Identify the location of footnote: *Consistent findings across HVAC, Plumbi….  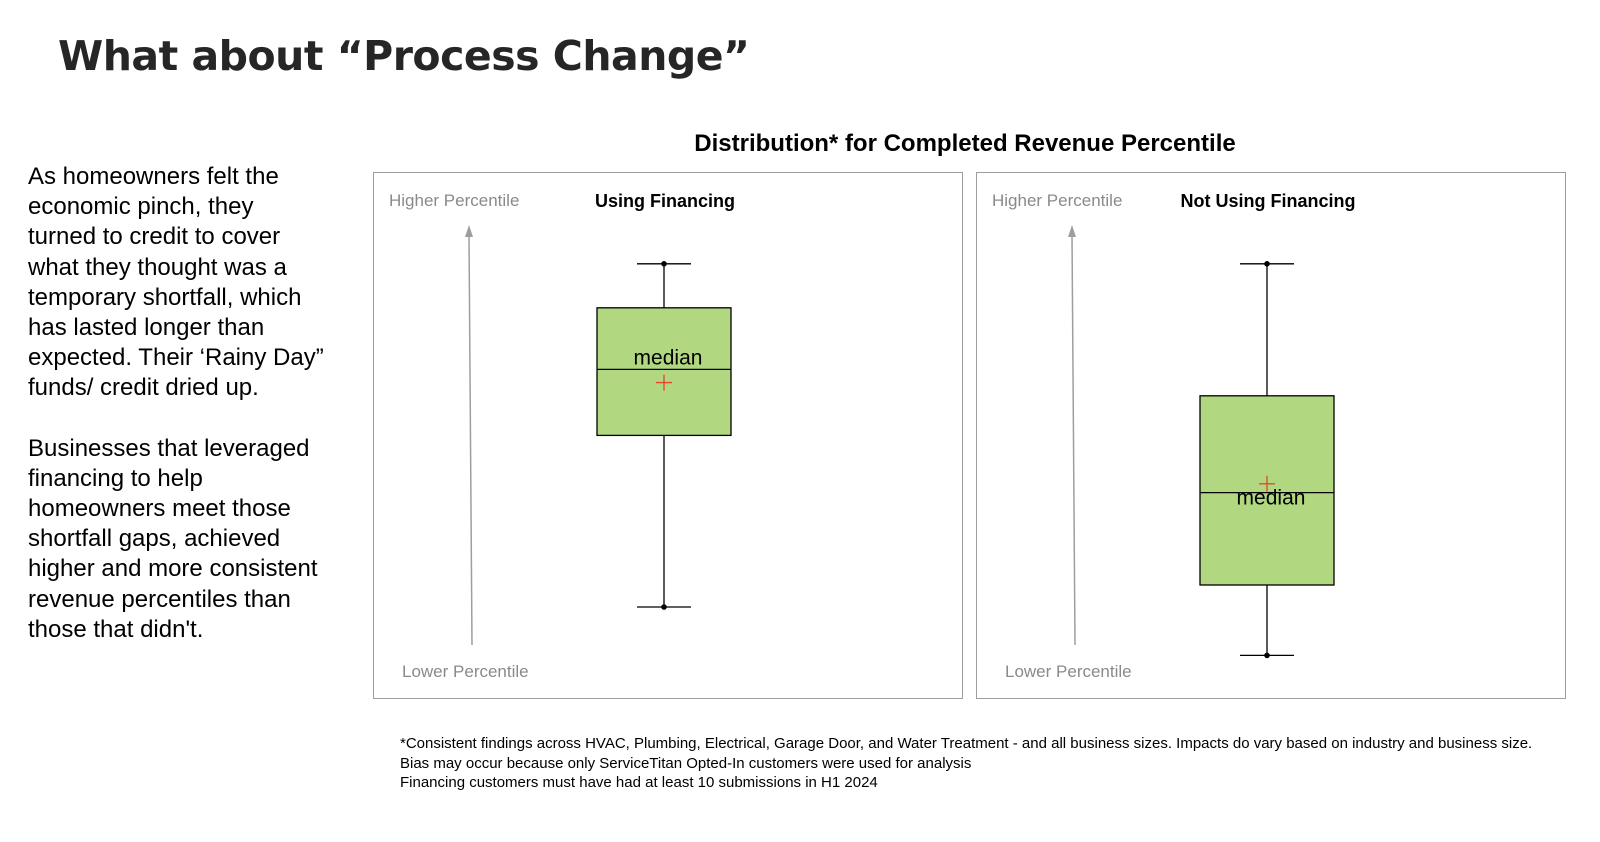
(975, 763).